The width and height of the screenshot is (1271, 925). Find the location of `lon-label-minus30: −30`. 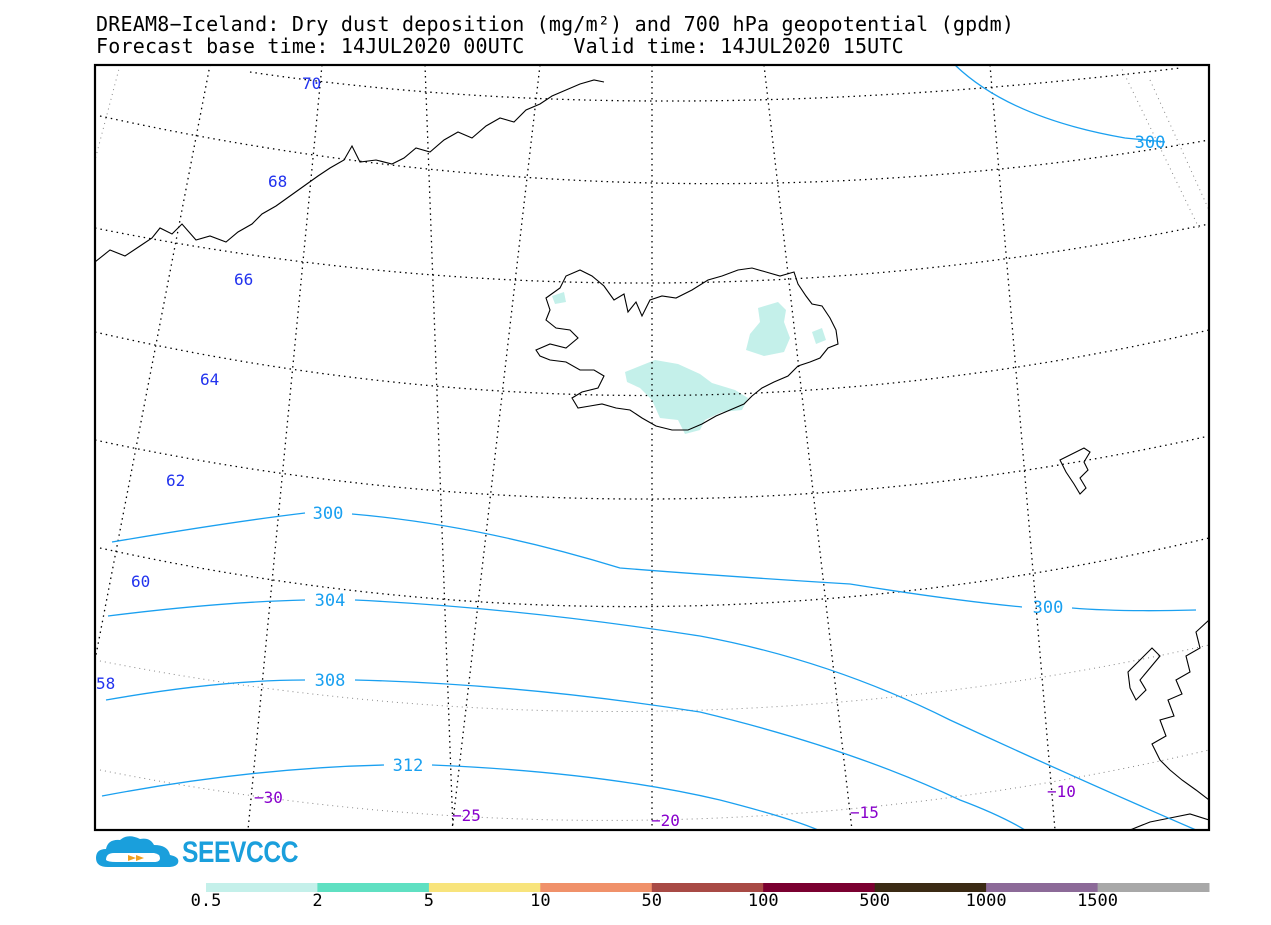

lon-label-minus30: −30 is located at coordinates (268, 797).